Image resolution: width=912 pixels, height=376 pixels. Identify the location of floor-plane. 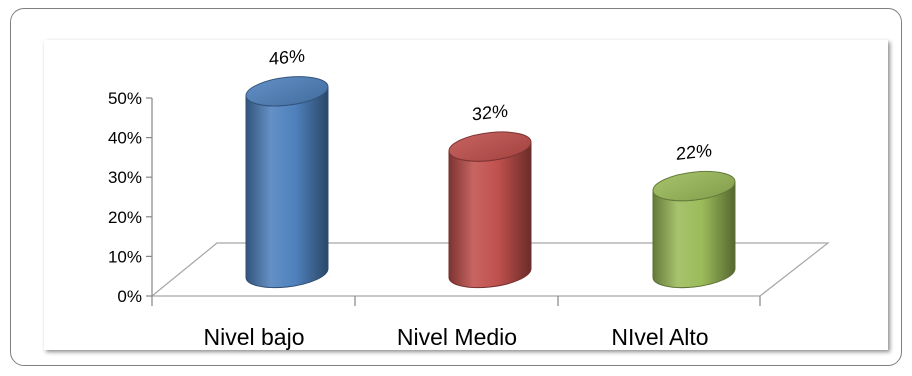
(490, 269).